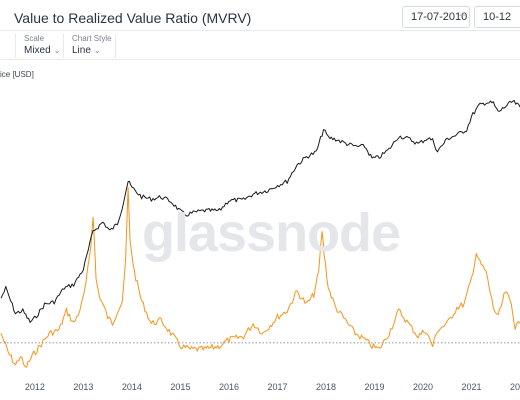  Describe the element at coordinates (83, 387) in the screenshot. I see `x-tick-label: 2013` at that location.